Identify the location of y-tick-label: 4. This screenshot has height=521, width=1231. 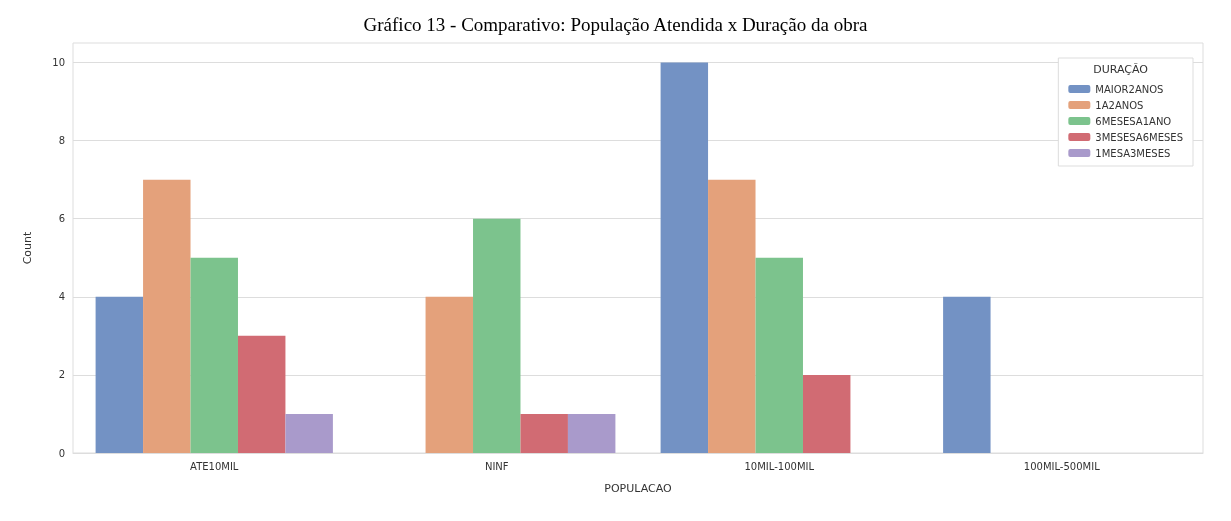
(61, 297).